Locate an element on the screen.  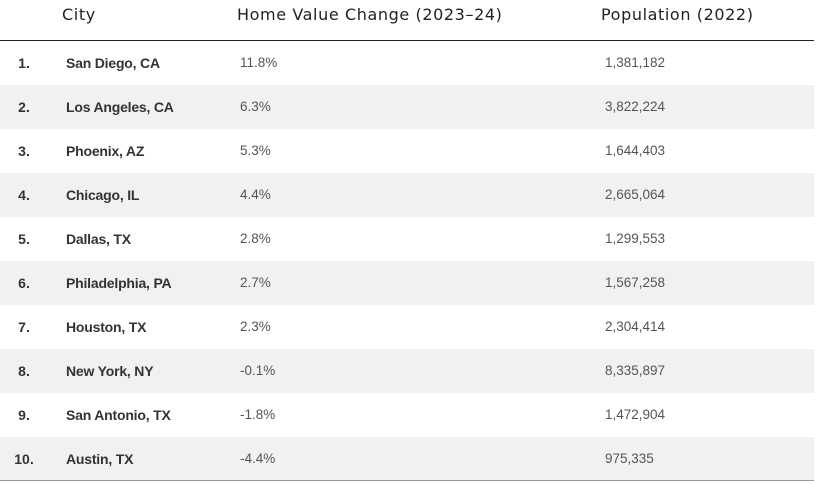
rank-cell: 8. is located at coordinates (24, 371).